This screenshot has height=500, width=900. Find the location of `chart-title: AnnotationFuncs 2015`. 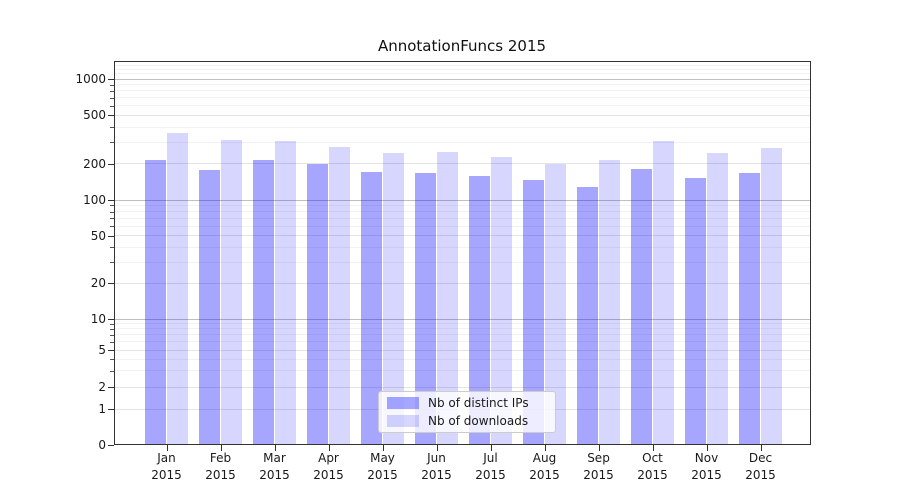

chart-title: AnnotationFuncs 2015 is located at coordinates (462, 46).